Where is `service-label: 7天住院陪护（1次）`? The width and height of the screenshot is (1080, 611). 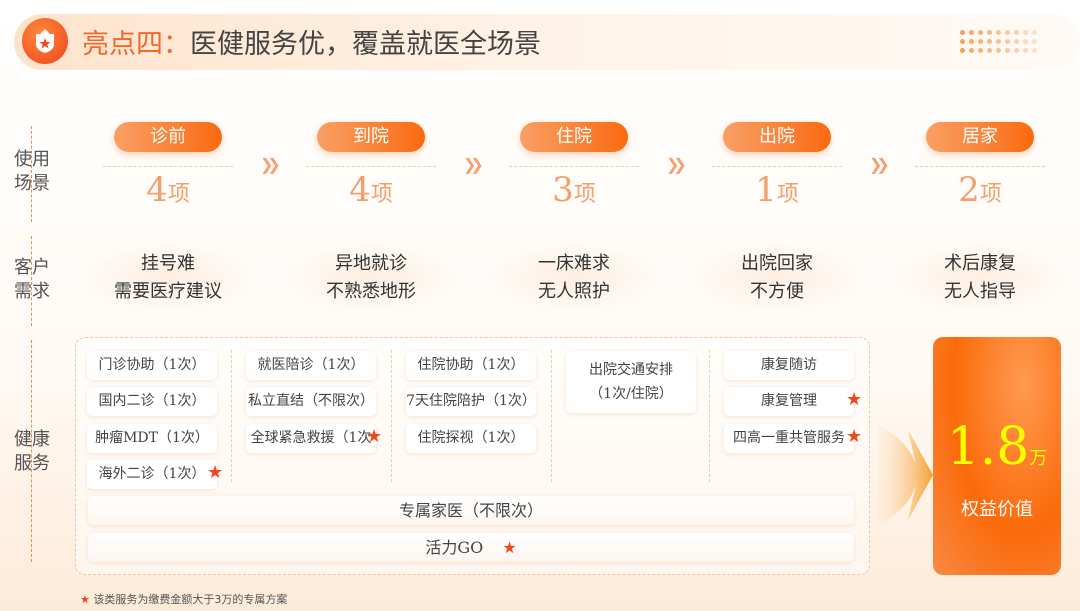
service-label: 7天住院陪护（1次） is located at coordinates (471, 401).